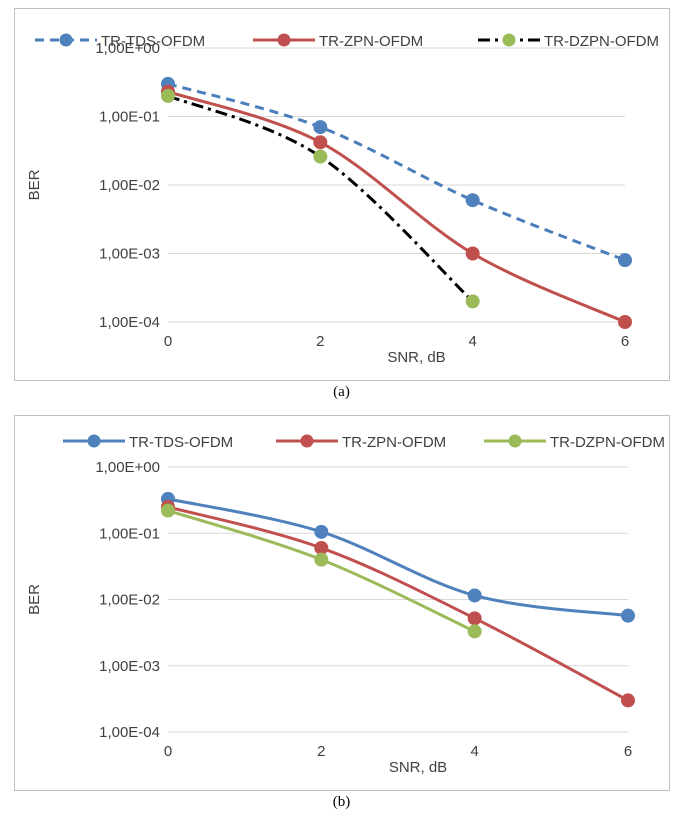  What do you see at coordinates (168, 751) in the screenshot?
I see `chart-b-xtick-label: 0` at bounding box center [168, 751].